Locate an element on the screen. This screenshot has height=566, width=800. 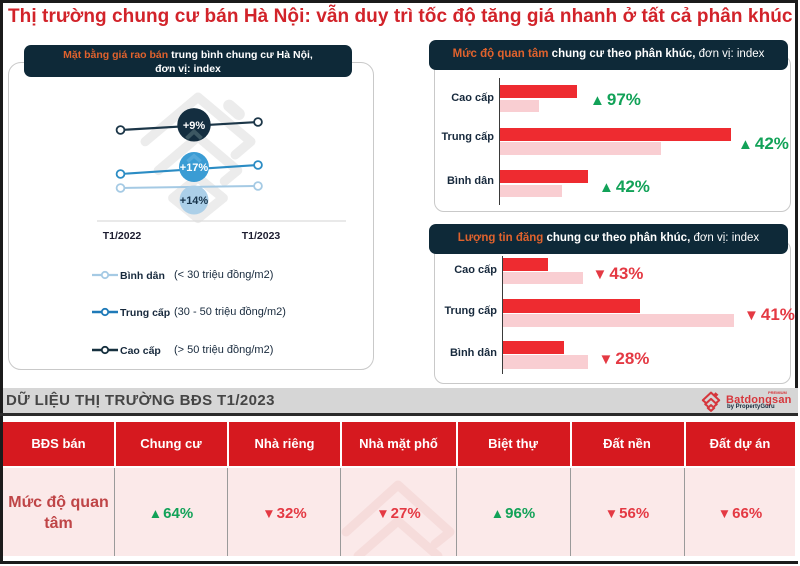
svg-text: +14% is located at coordinates (194, 201).